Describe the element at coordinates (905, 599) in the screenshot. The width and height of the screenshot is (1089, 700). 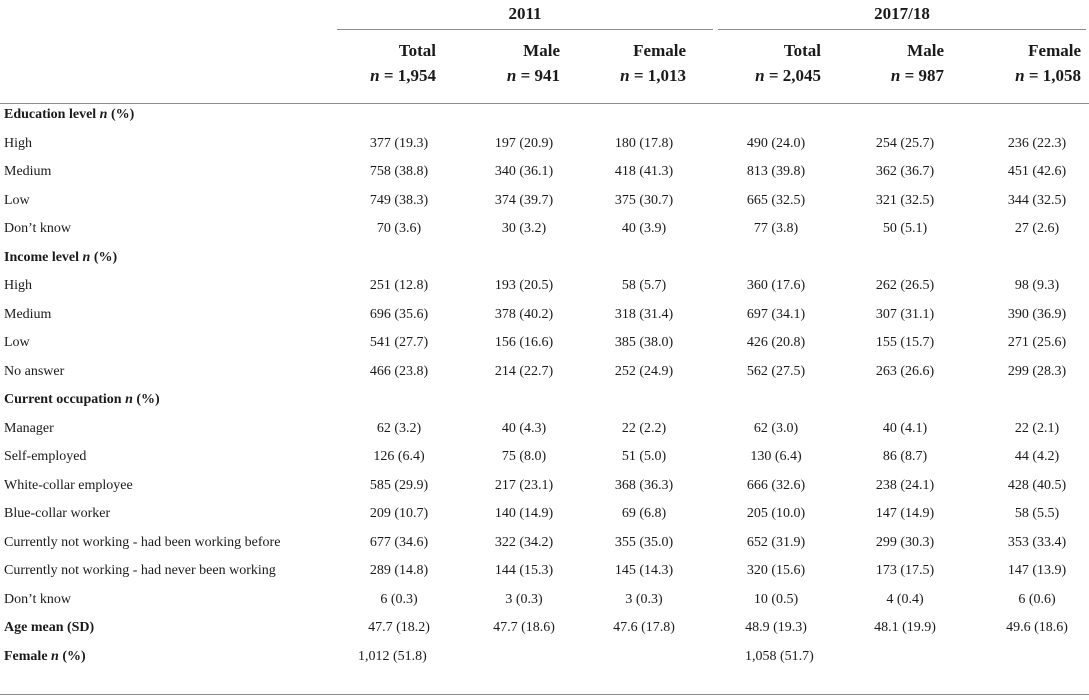
I see `table-cell: 4 (0.4)` at that location.